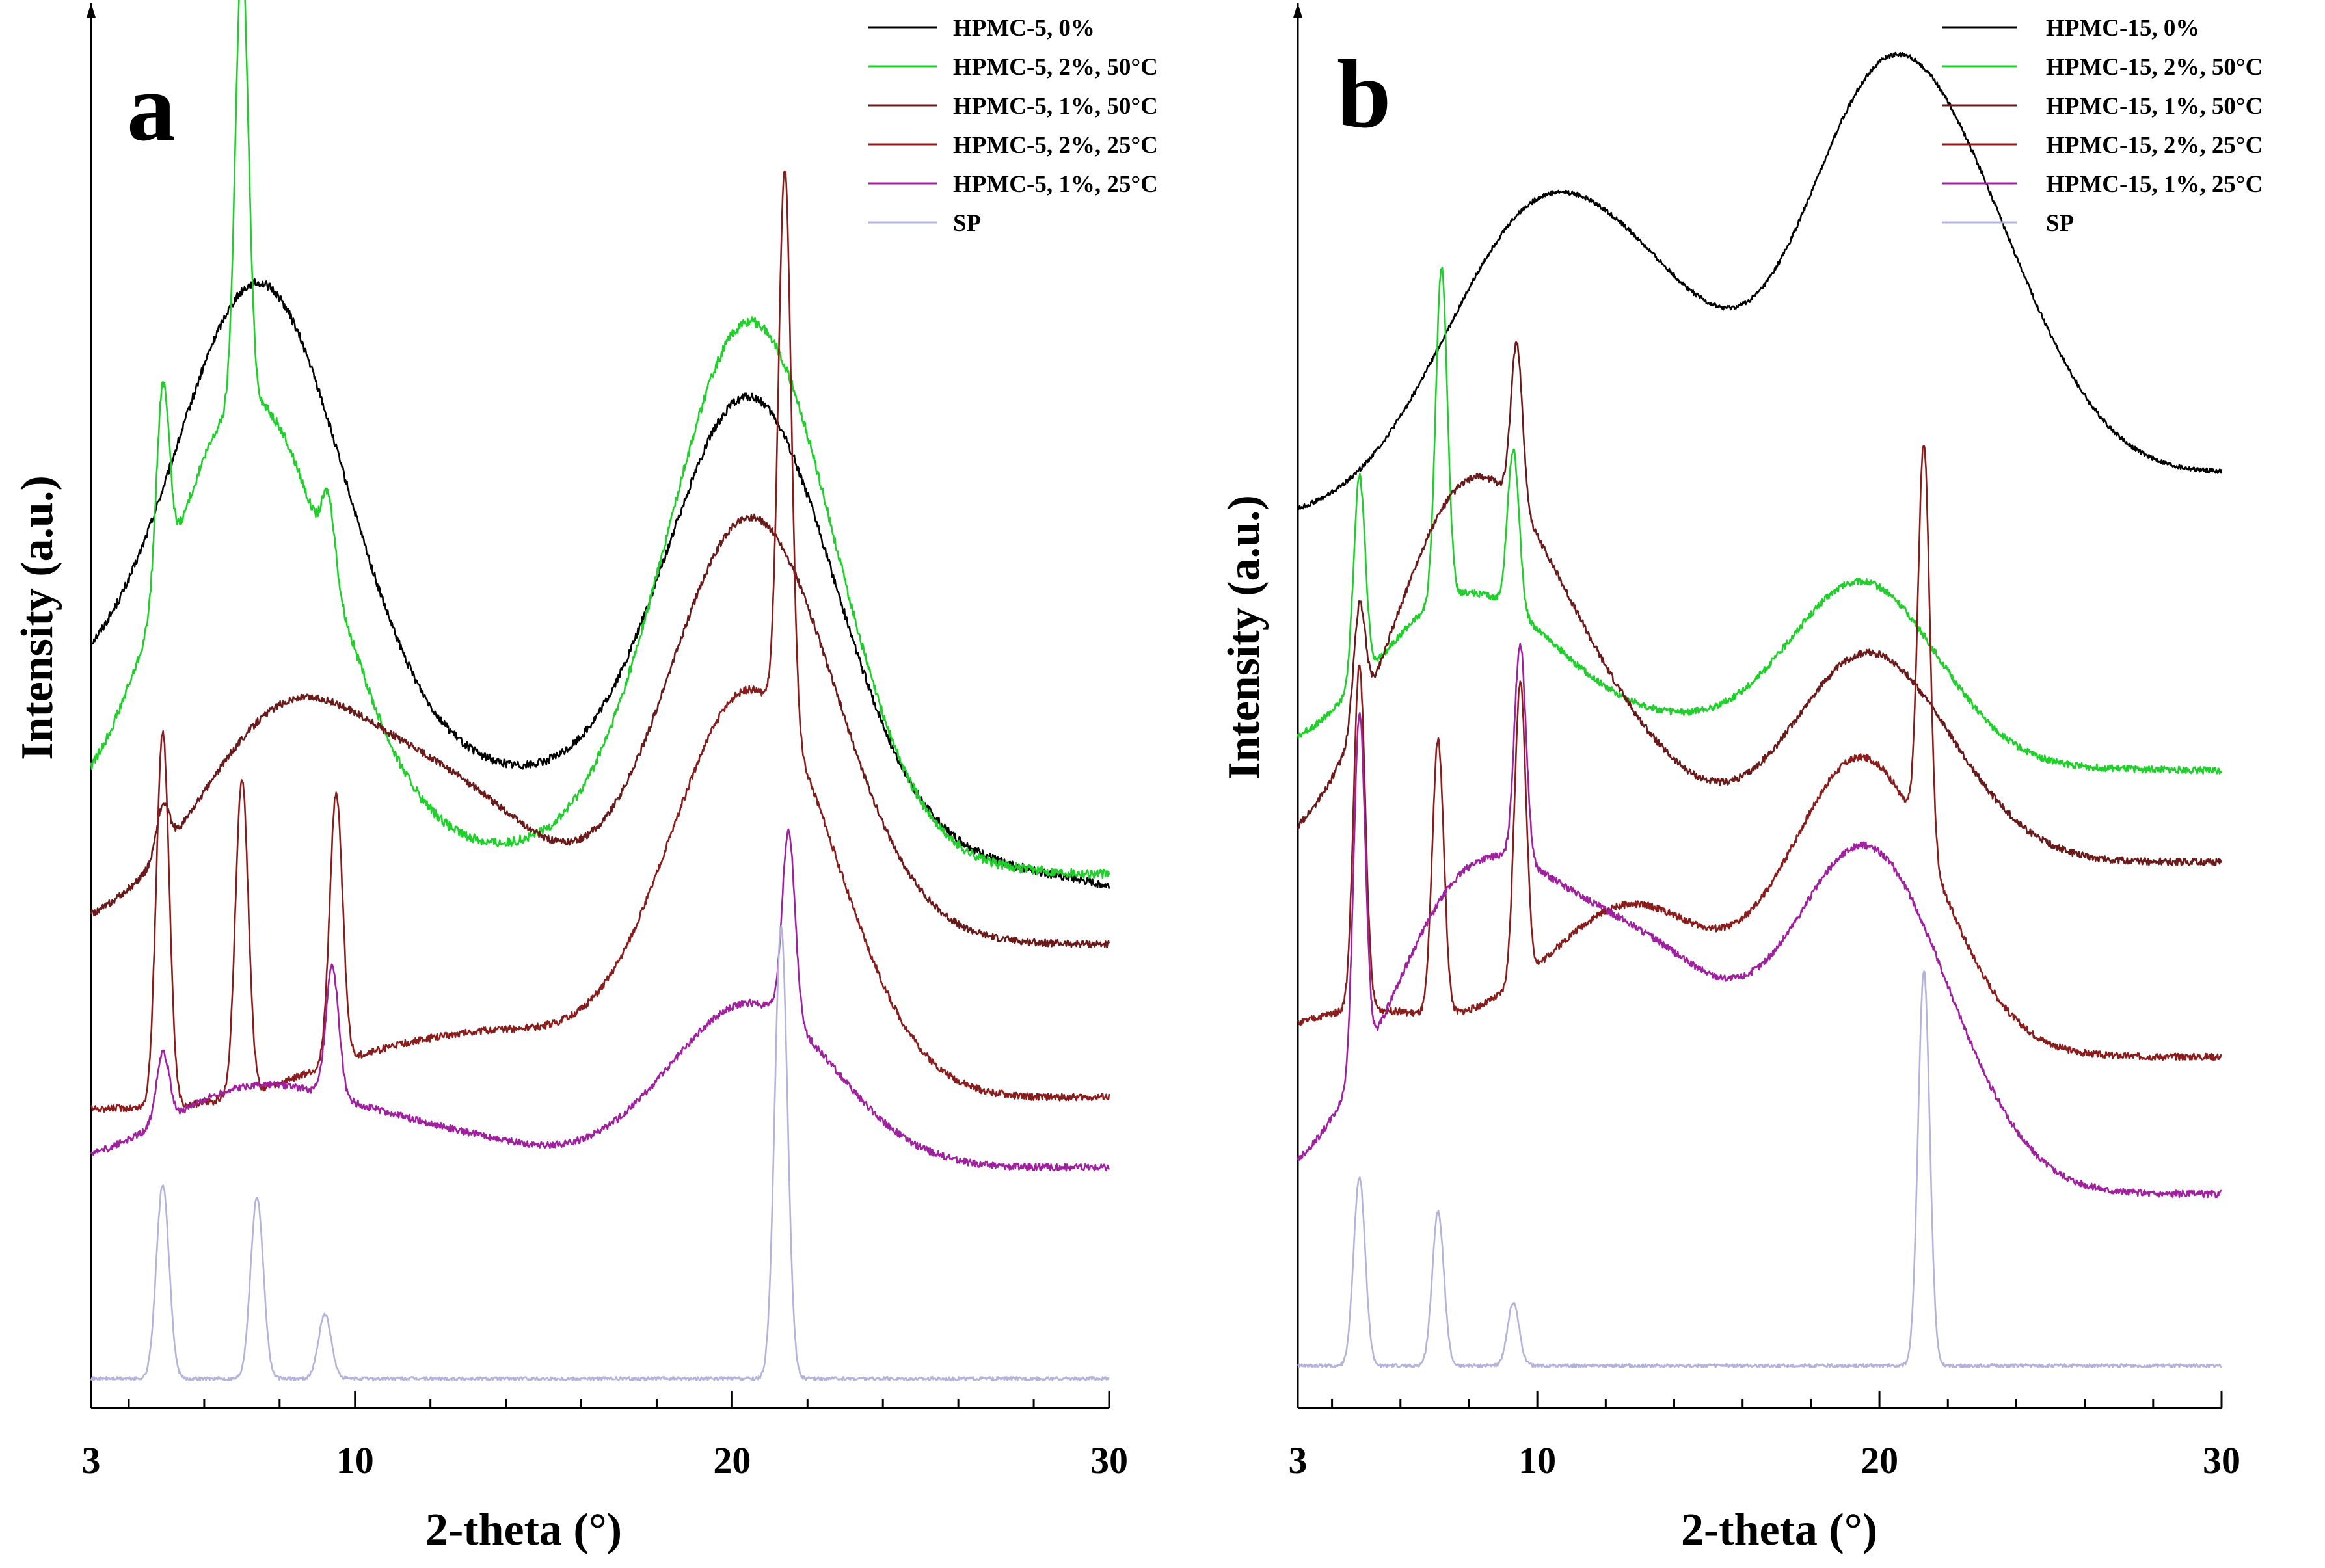  Describe the element at coordinates (1364, 94) in the screenshot. I see `panel-b-letter: b` at that location.